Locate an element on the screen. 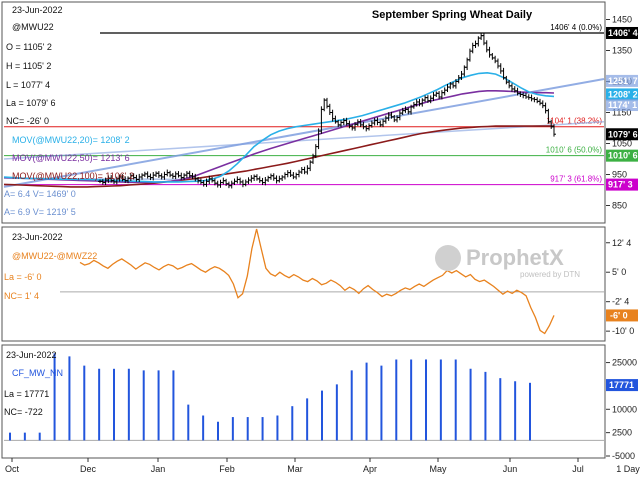 This screenshot has width=640, height=480. spread-tick-label: -10' 0 is located at coordinates (623, 331).